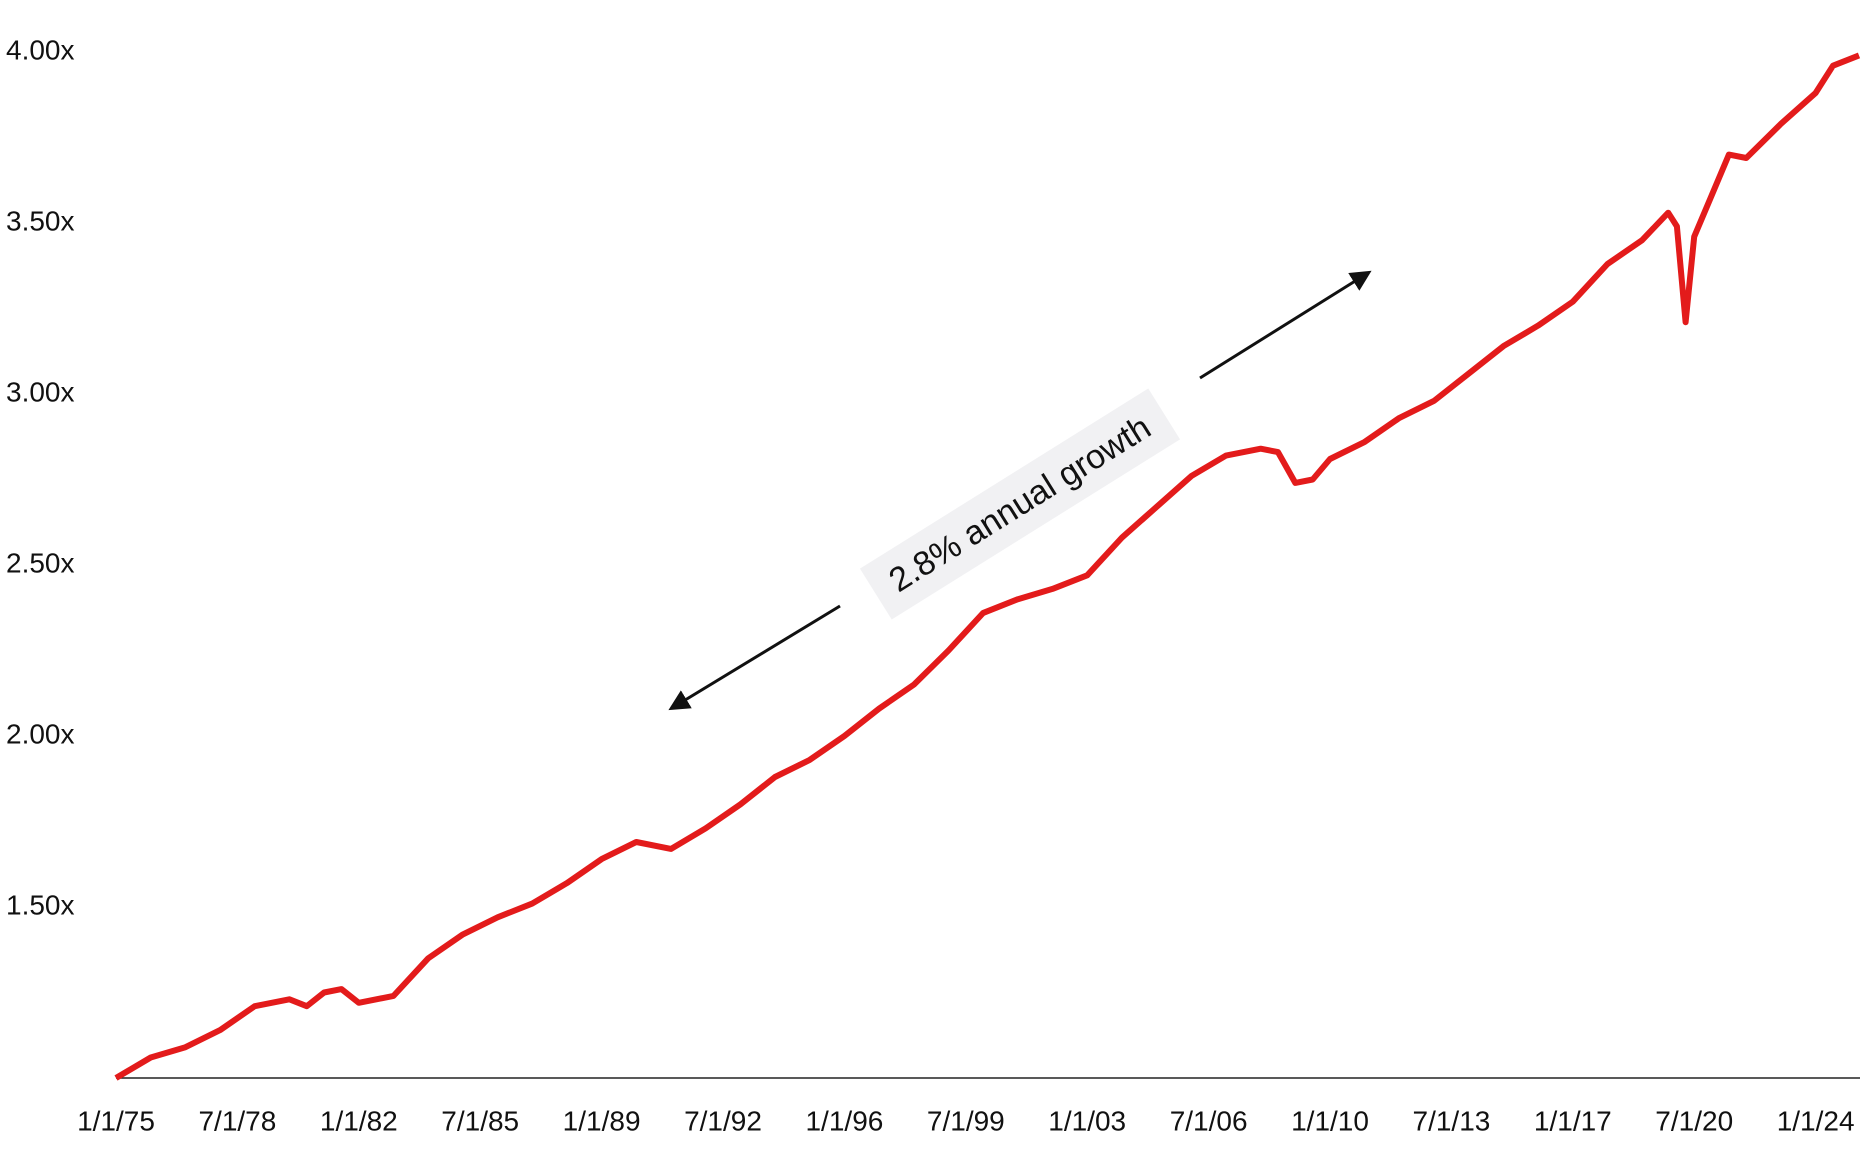 The width and height of the screenshot is (1872, 1158). Describe the element at coordinates (1694, 1120) in the screenshot. I see `x-tick-label: 7/1/20` at that location.